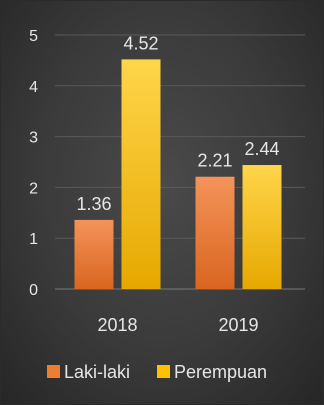 The width and height of the screenshot is (324, 406). What do you see at coordinates (261, 149) in the screenshot?
I see `data-label: 2.44` at bounding box center [261, 149].